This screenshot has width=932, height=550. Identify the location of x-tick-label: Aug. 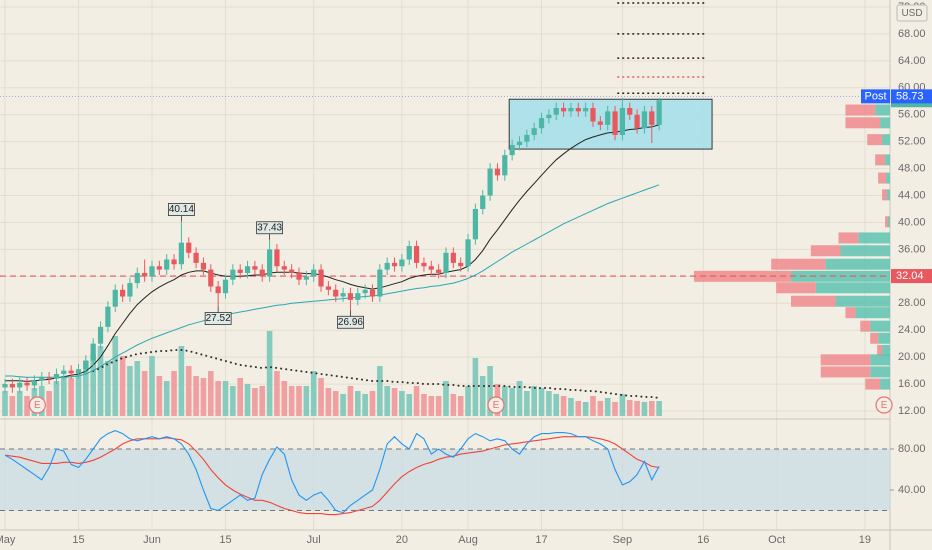
(468, 540).